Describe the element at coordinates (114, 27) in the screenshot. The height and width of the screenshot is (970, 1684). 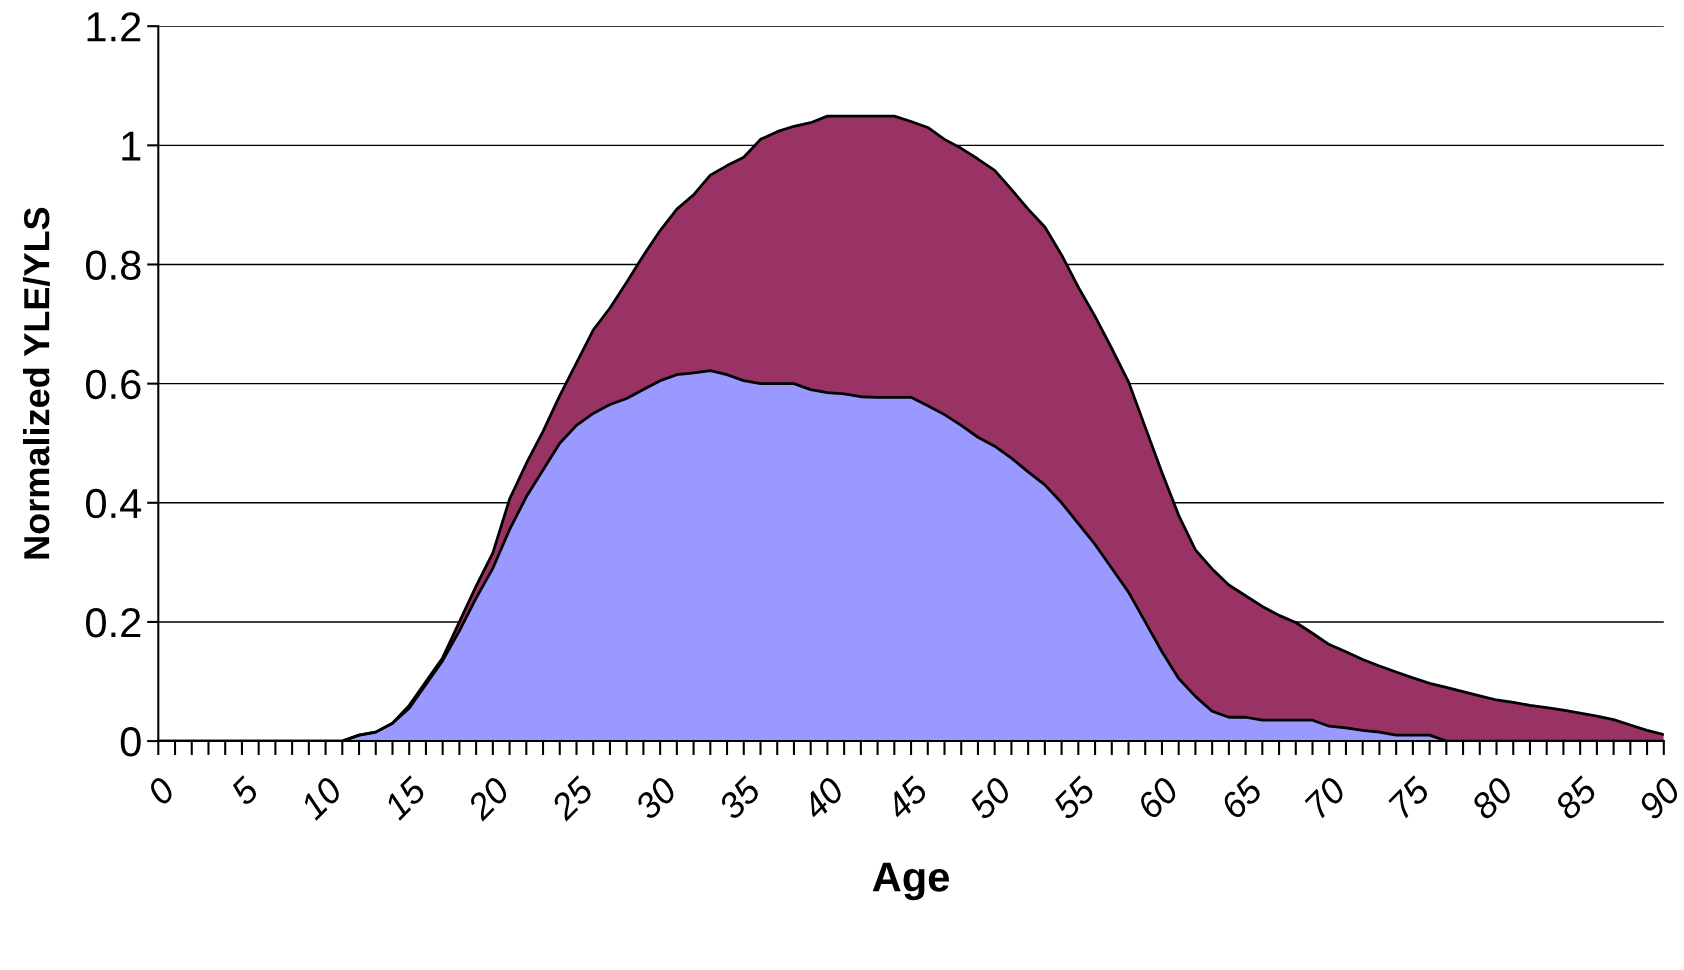
I see `y-tick-label: 1.2` at that location.